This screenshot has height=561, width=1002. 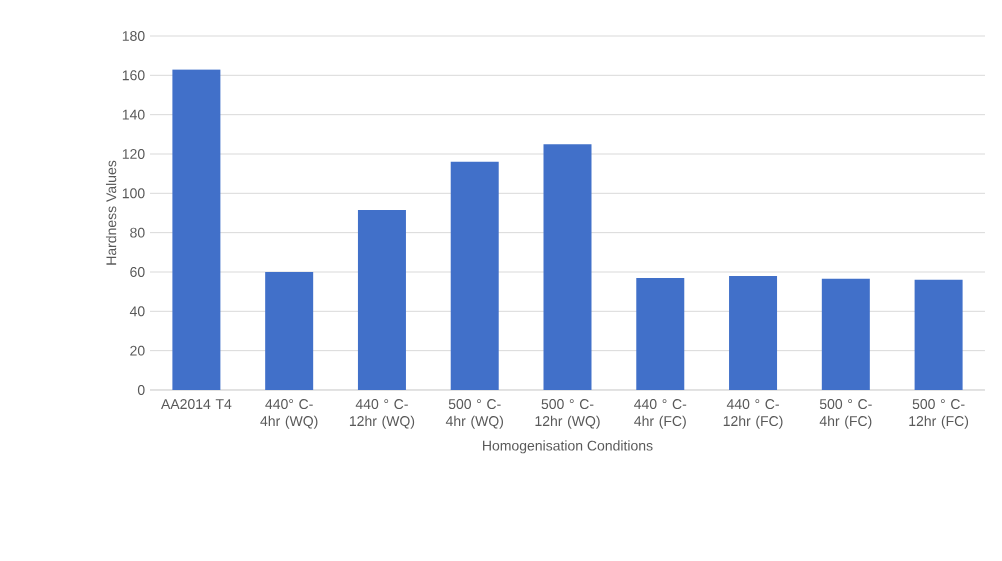 What do you see at coordinates (137, 272) in the screenshot?
I see `y-tick-label: 60` at bounding box center [137, 272].